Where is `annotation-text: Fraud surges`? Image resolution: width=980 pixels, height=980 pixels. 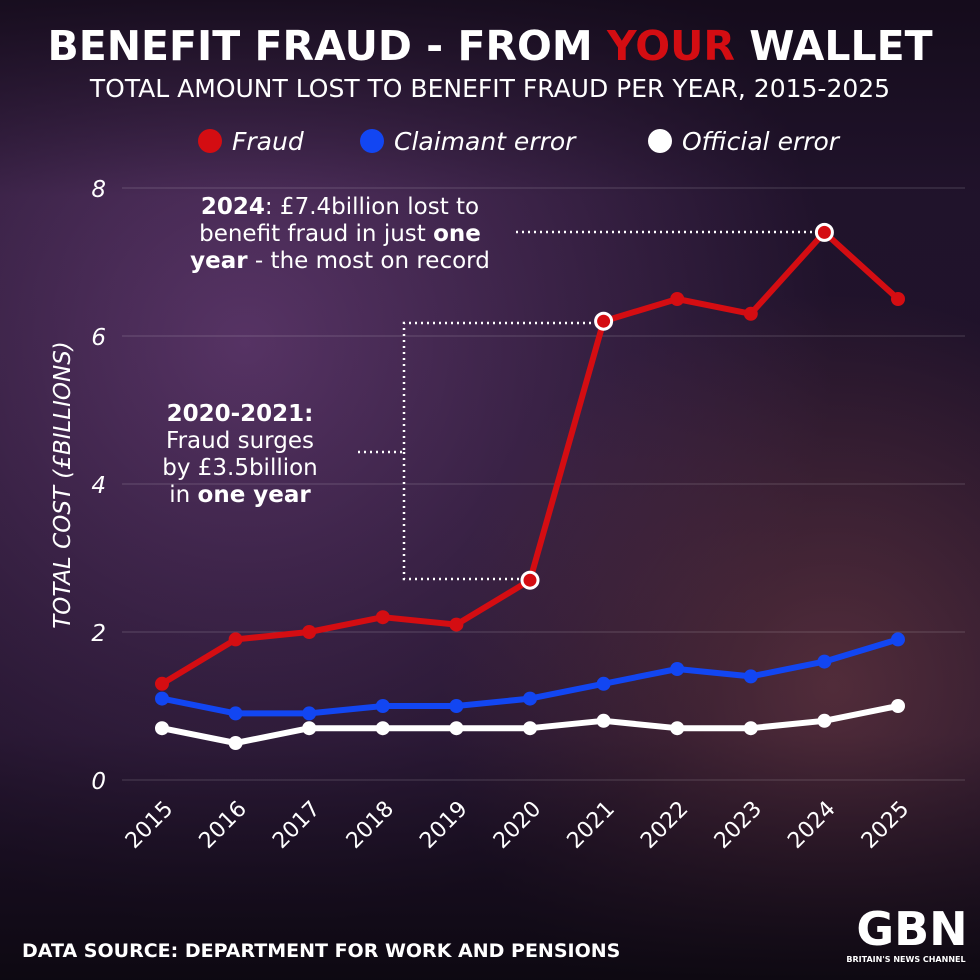 annotation-text: Fraud surges is located at coordinates (240, 441).